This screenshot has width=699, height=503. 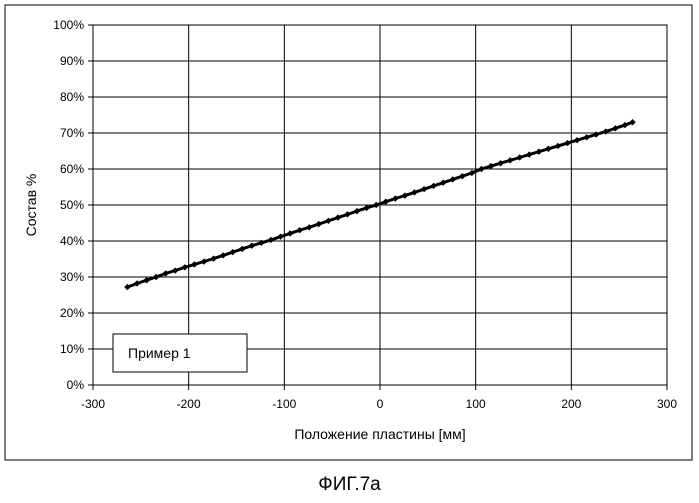 I want to click on figure-caption: ФИГ.7а, so click(x=349, y=485).